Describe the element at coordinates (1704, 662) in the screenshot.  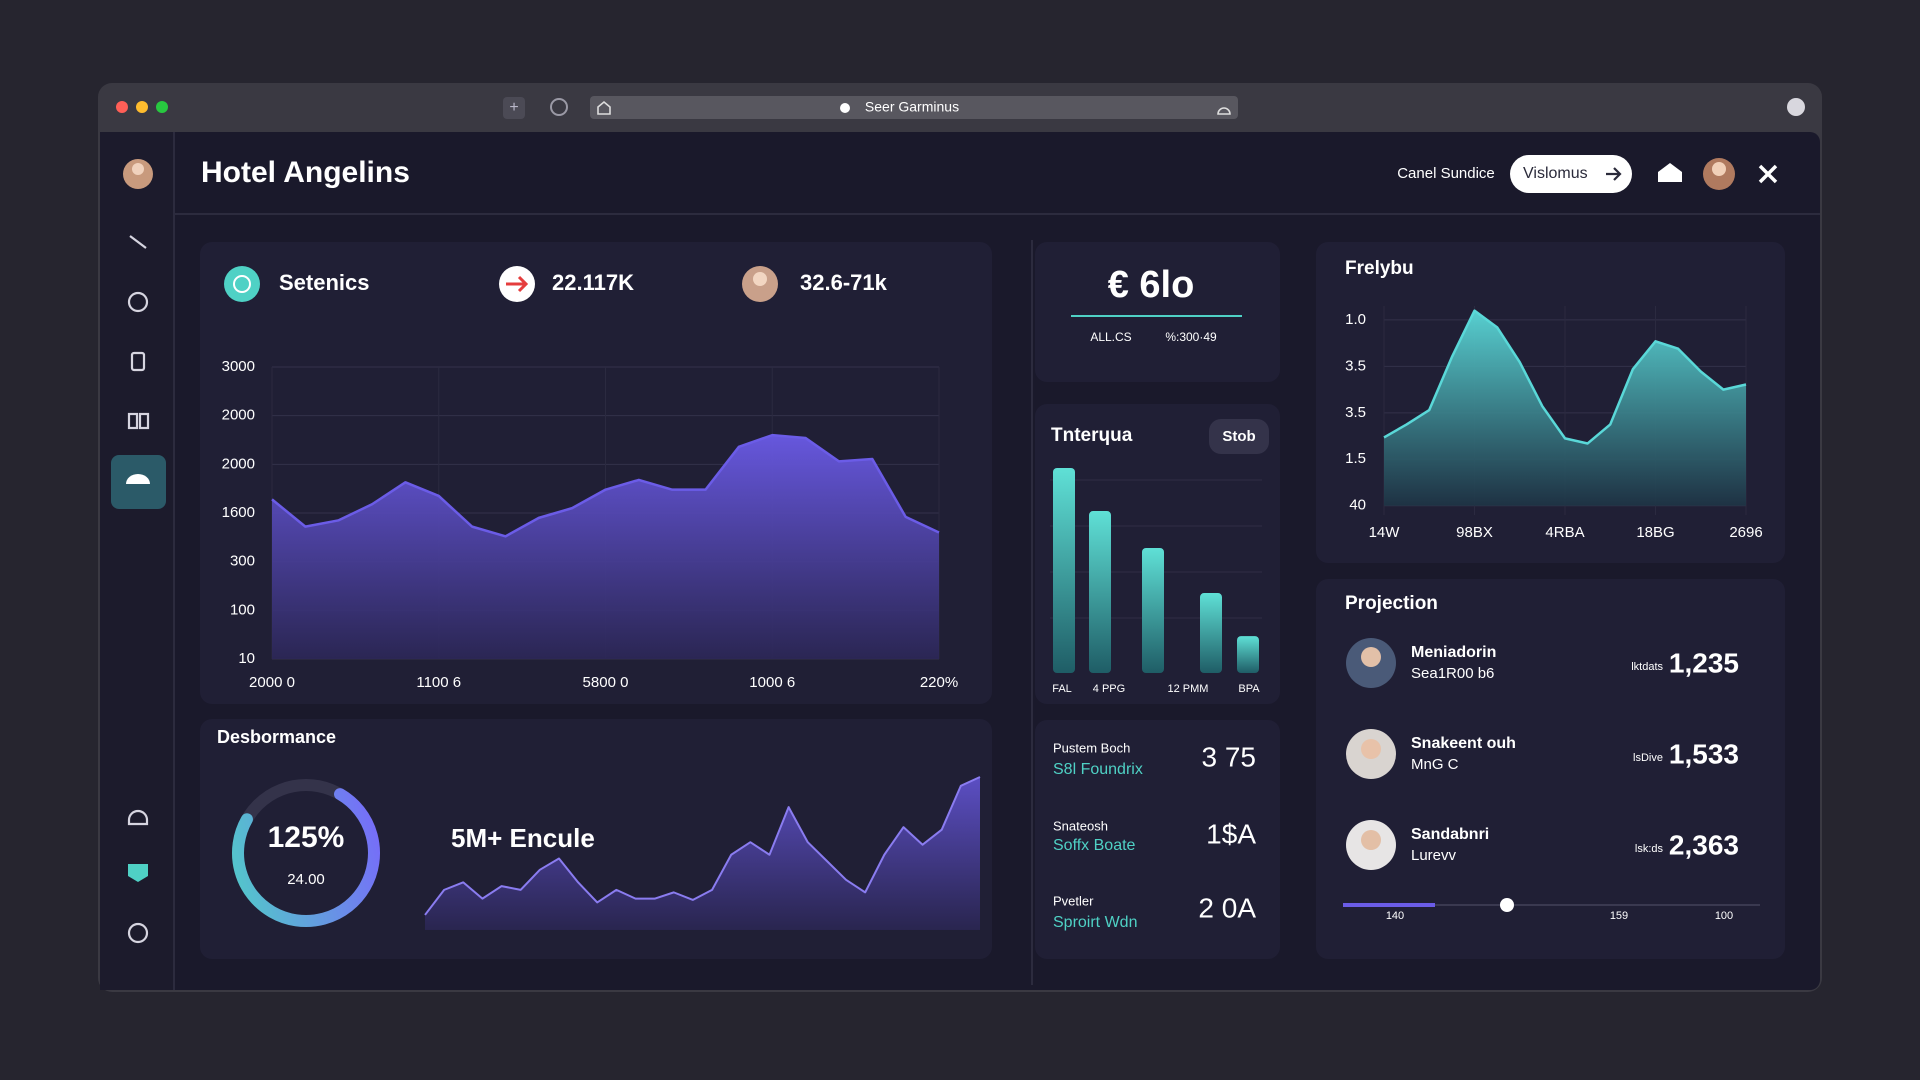
I see `row-value: 1,235` at that location.